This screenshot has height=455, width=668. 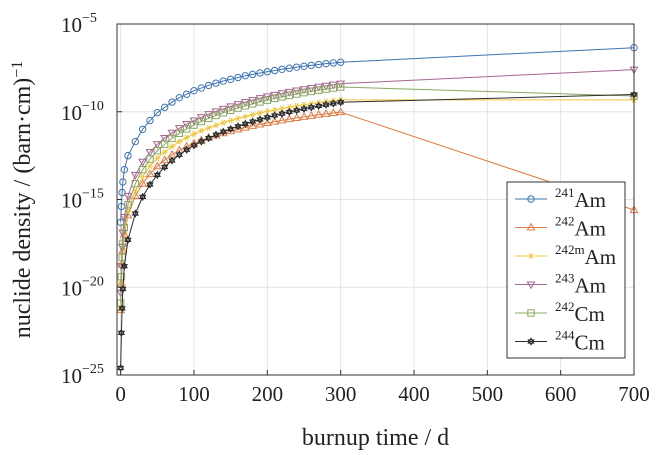 What do you see at coordinates (382, 388) in the screenshot?
I see `x-axis: 0 100 200 300 400 500 600 700` at bounding box center [382, 388].